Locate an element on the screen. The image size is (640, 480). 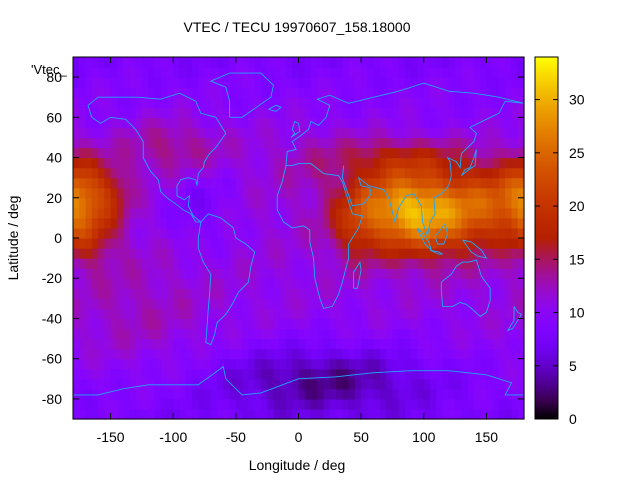
chart-title: VTEC / TECU 19970607_158.18000 is located at coordinates (296, 27).